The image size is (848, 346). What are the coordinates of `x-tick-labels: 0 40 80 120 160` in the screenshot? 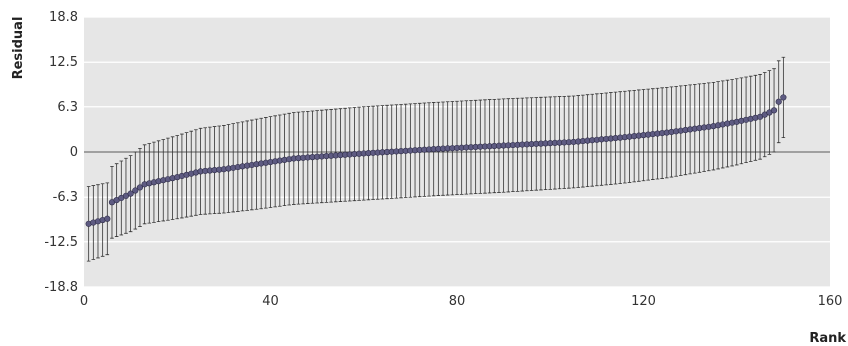 It's located at (461, 301).